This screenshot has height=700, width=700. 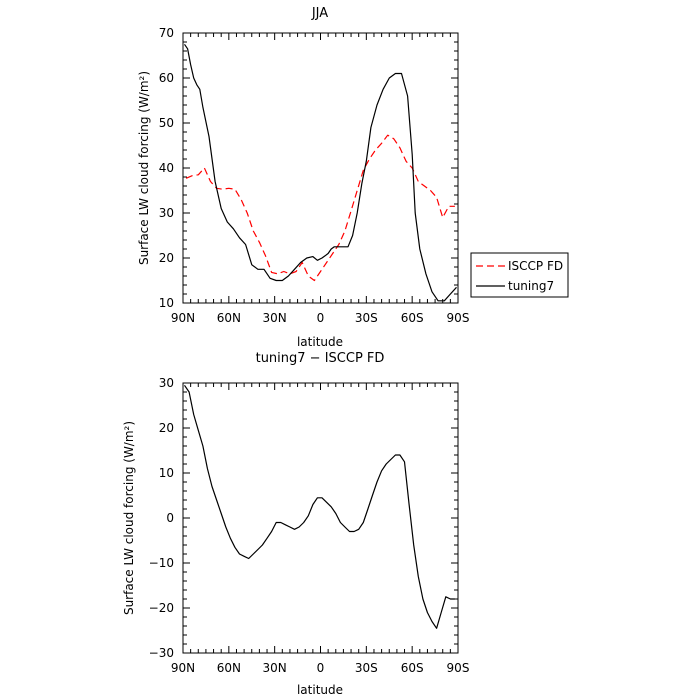 What do you see at coordinates (320, 690) in the screenshot?
I see `bottom-panel-xlabel: latitude` at bounding box center [320, 690].